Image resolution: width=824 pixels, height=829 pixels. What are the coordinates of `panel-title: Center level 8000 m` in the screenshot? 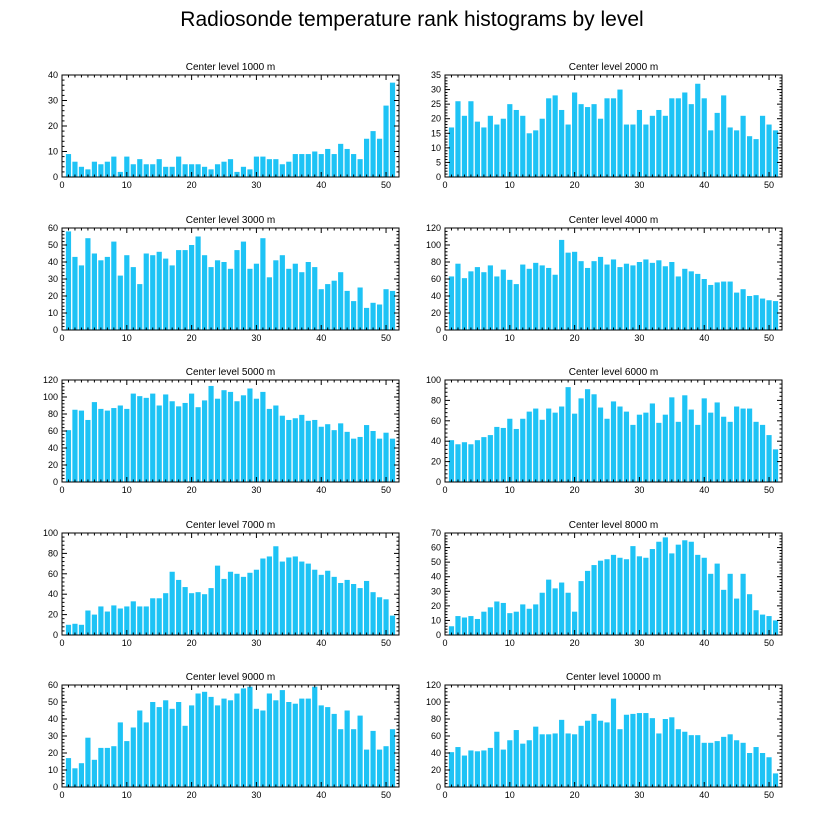 It's located at (614, 525).